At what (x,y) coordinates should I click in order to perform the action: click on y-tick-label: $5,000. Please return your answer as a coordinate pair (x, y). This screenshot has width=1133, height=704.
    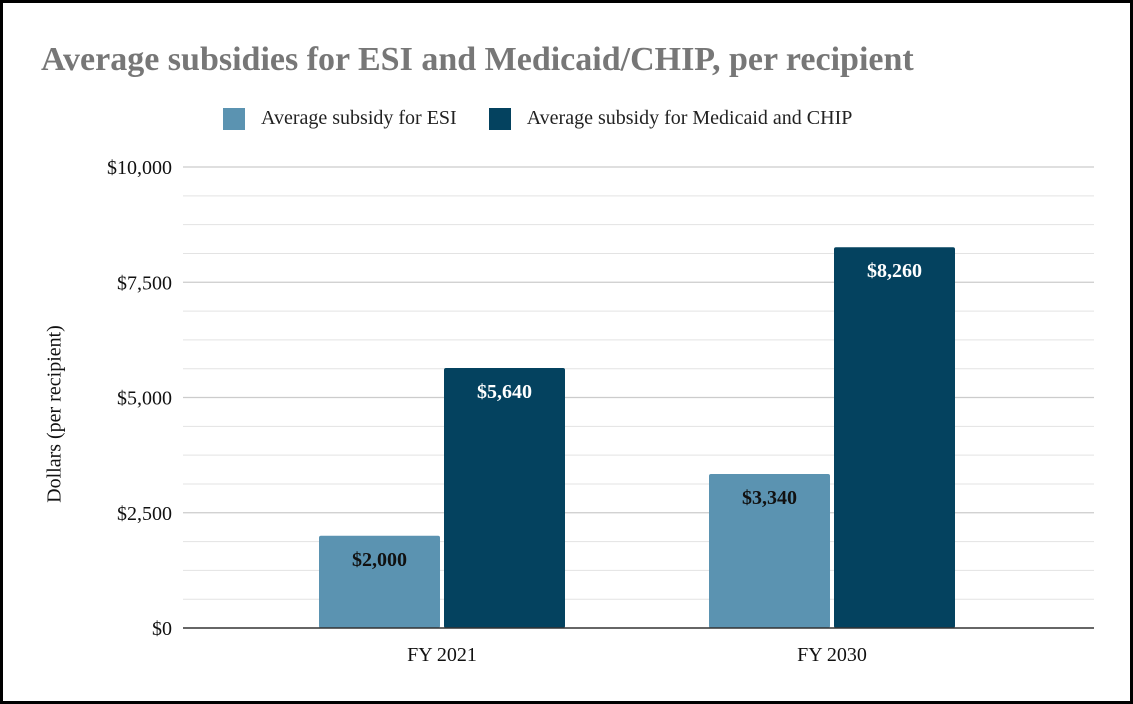
    Looking at the image, I should click on (144, 399).